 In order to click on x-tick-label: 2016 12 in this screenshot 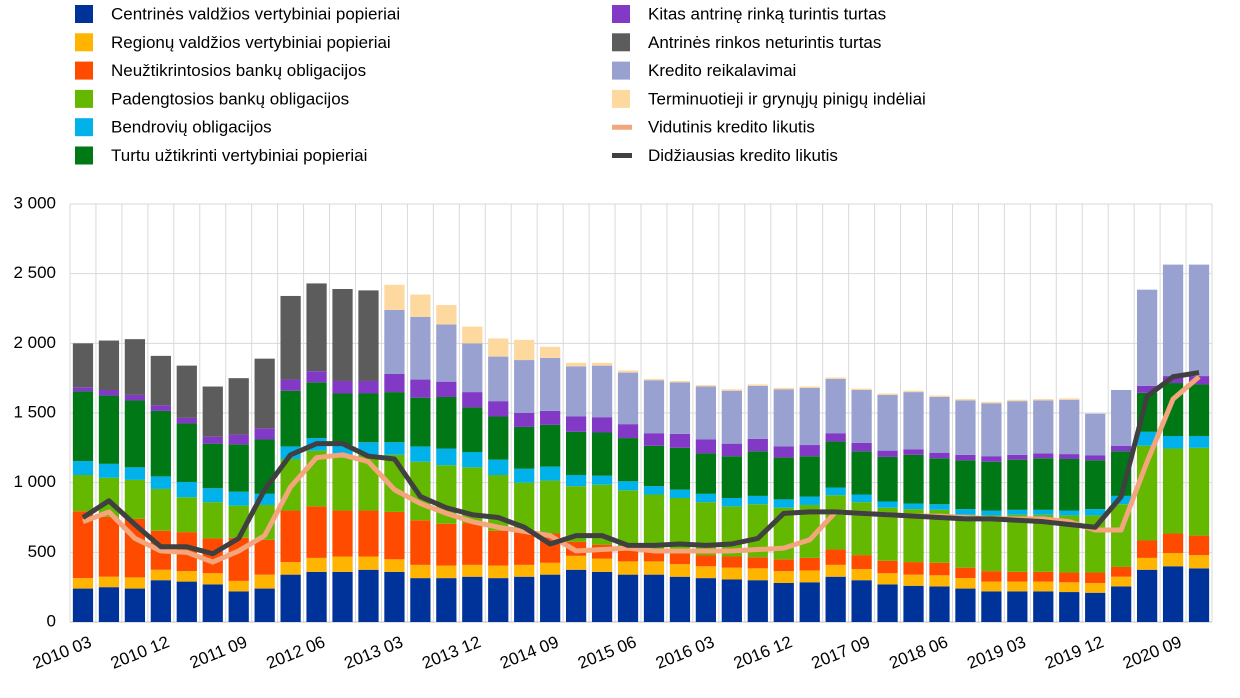, I will do `click(763, 652)`.